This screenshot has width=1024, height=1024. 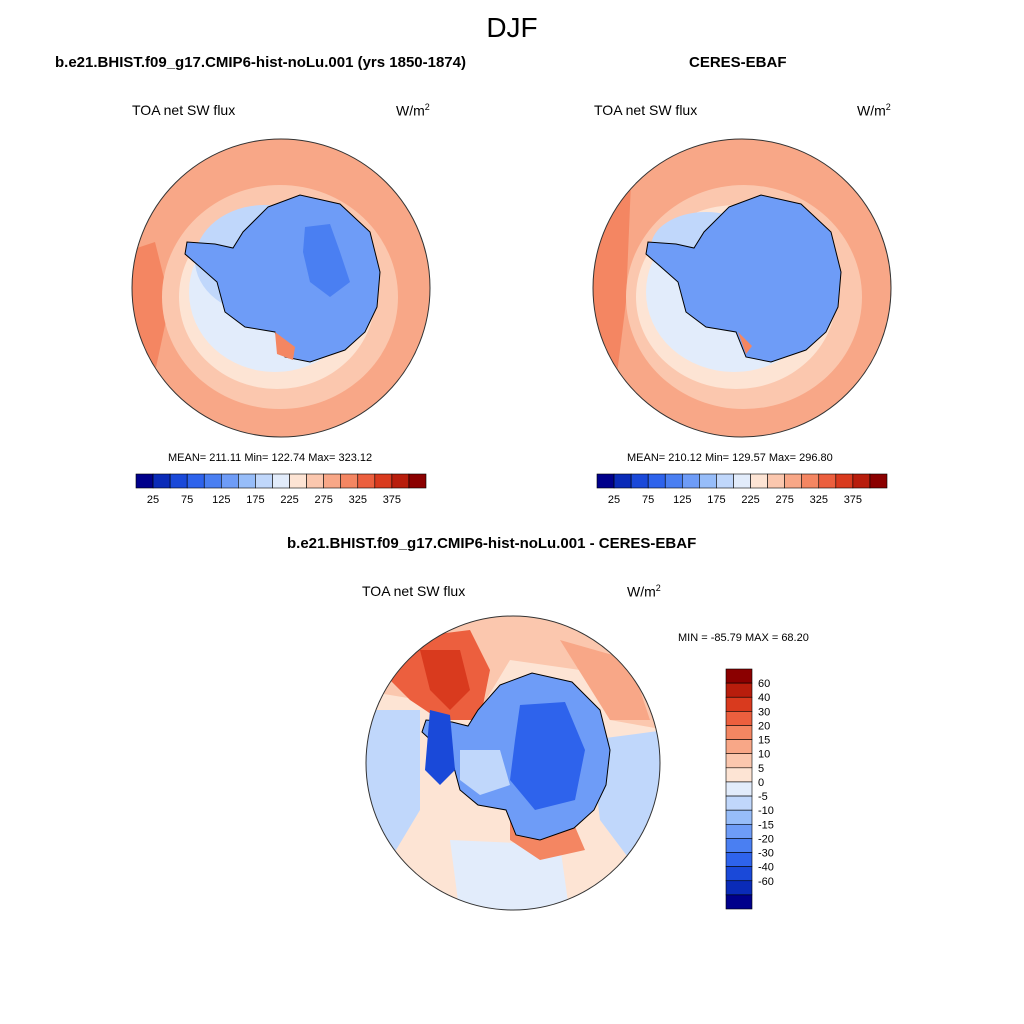 What do you see at coordinates (414, 591) in the screenshot?
I see `difference-variable-label: TOA net SW flux` at bounding box center [414, 591].